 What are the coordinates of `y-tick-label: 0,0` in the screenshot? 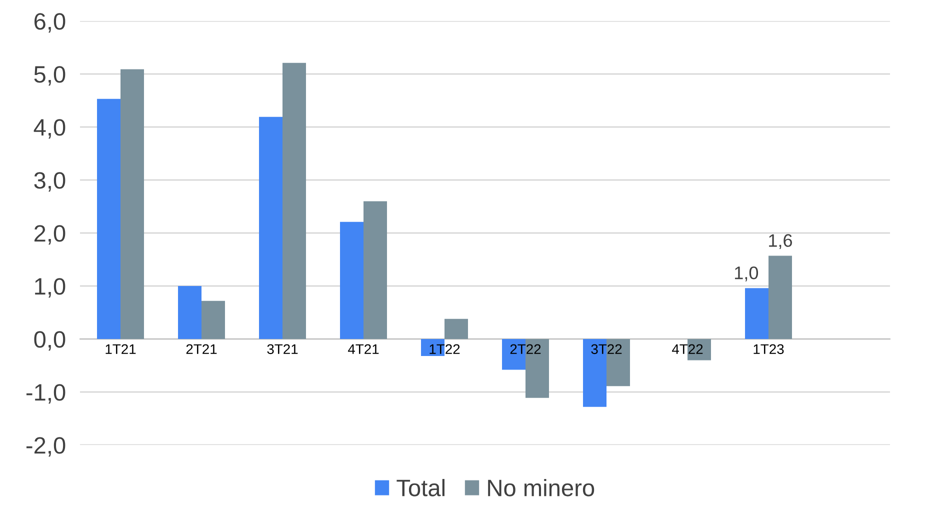 It's located at (50, 341).